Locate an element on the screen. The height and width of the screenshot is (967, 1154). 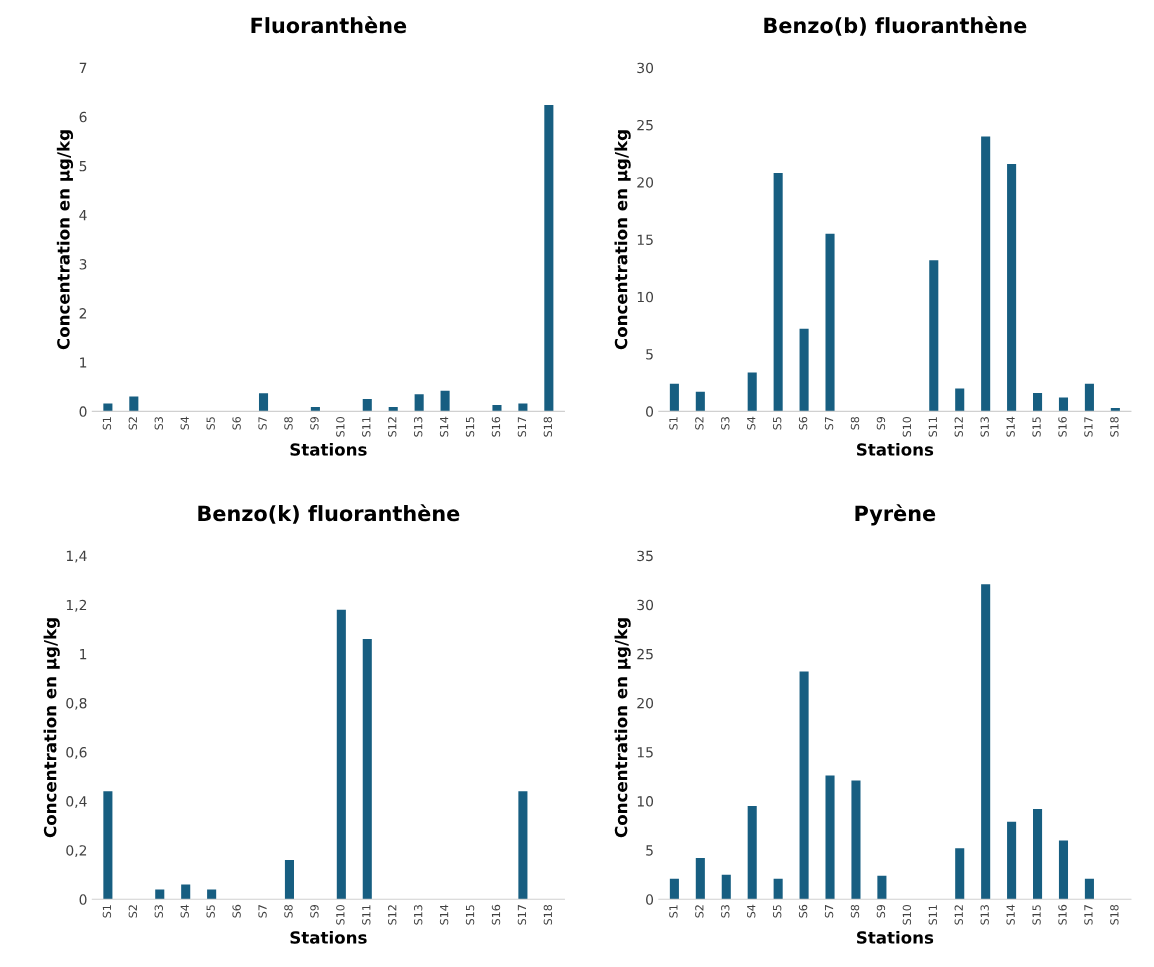
y-tick-label: 0,6 is located at coordinates (76, 753).